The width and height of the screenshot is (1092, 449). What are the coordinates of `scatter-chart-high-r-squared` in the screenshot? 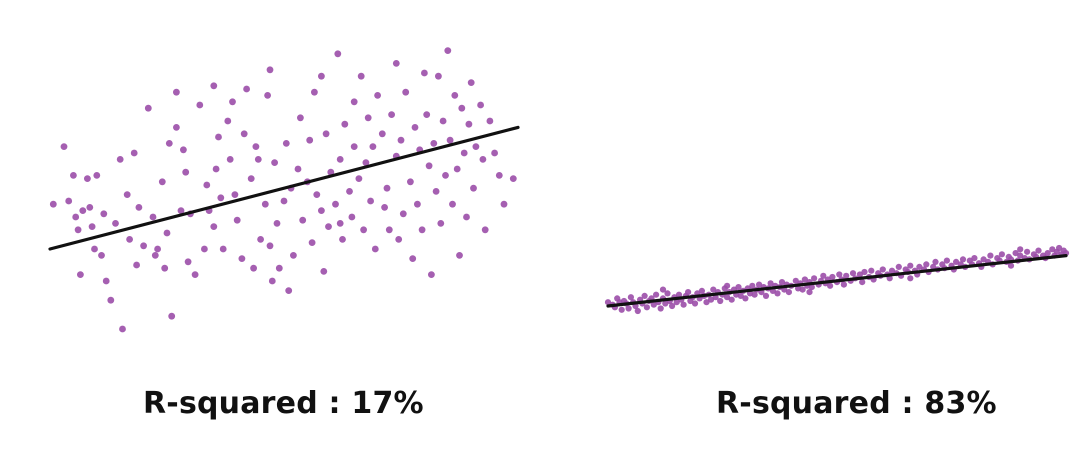 It's located at (837, 279).